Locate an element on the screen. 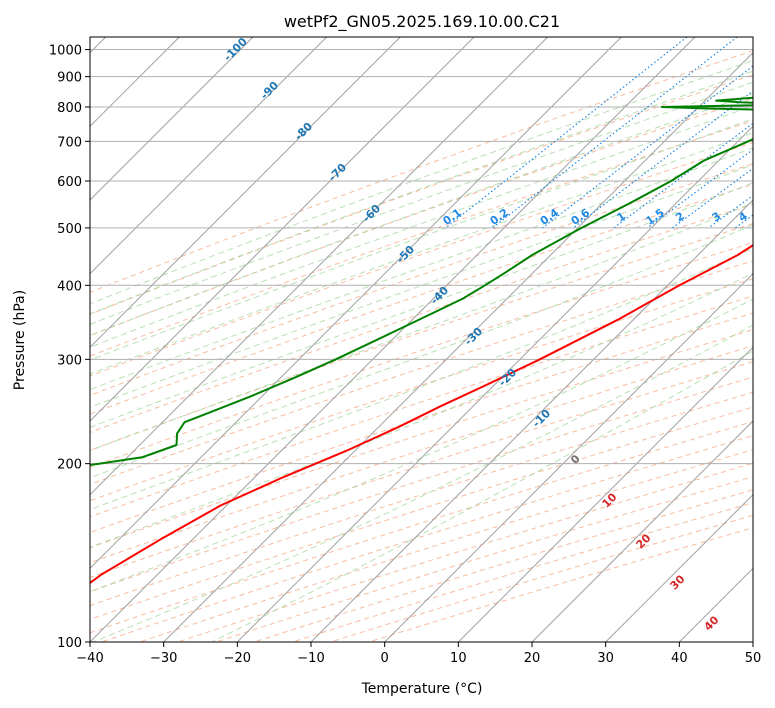 Image resolution: width=775 pixels, height=708 pixels. isotherm-label: -40 is located at coordinates (439, 295).